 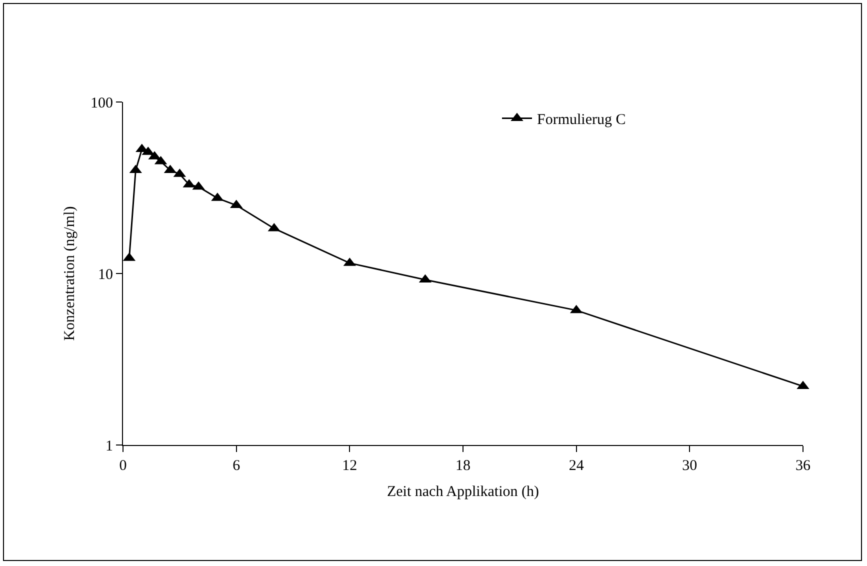 I want to click on legend-label: Formulierug C, so click(x=581, y=120).